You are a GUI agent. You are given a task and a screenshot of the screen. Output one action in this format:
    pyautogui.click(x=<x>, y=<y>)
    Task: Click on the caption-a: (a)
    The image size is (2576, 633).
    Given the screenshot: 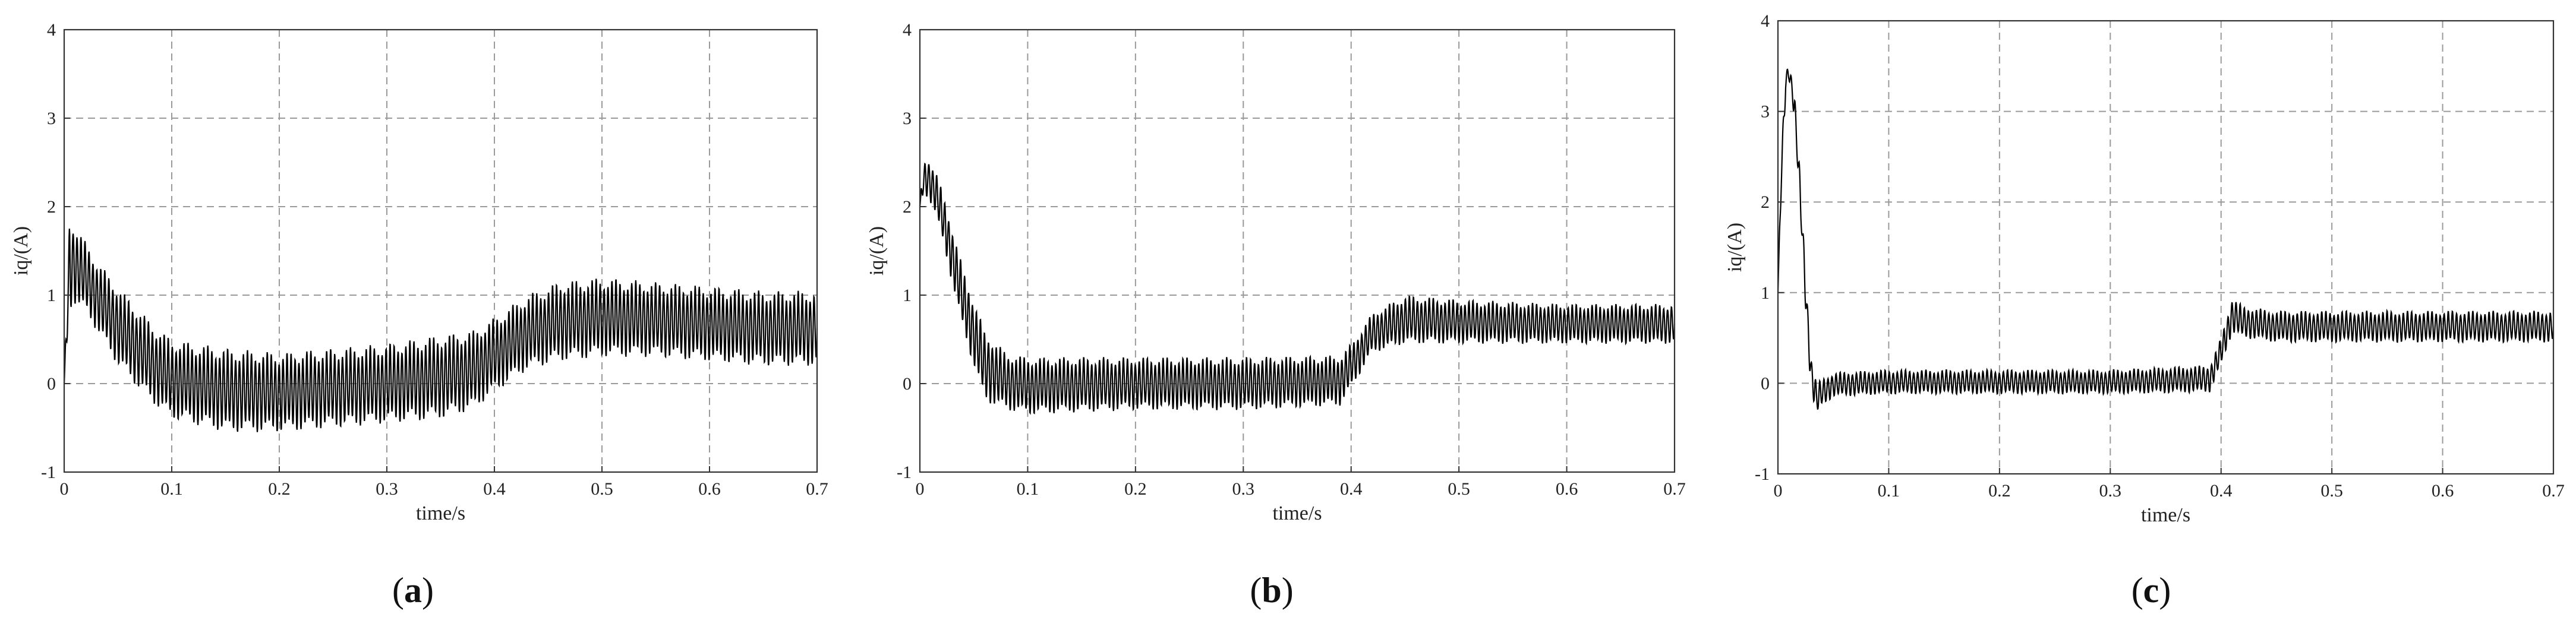 What is the action you would take?
    pyautogui.click(x=413, y=590)
    